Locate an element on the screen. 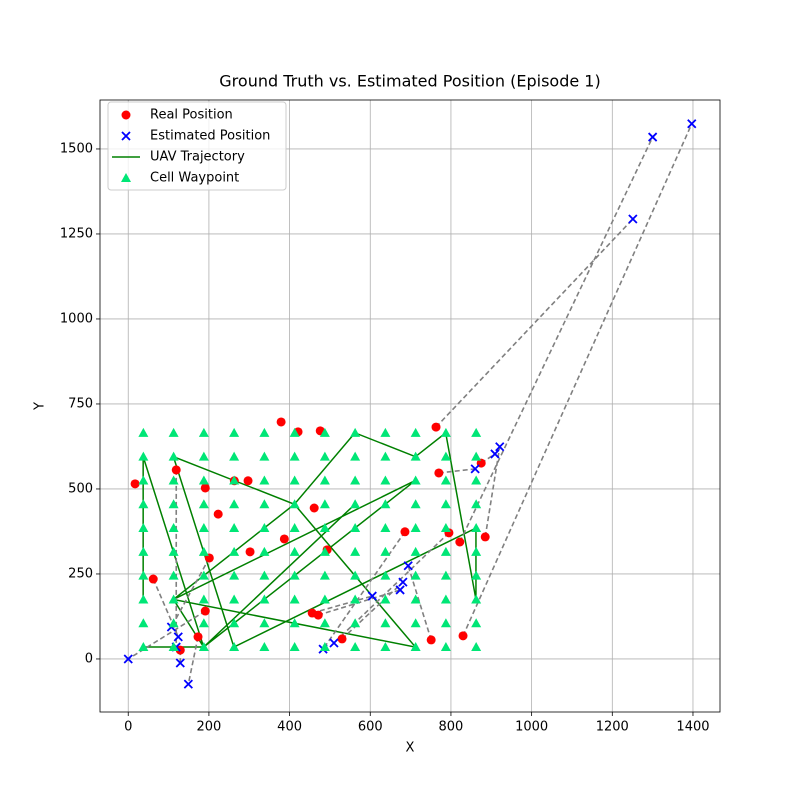 The height and width of the screenshot is (800, 800). y-tick-label: 750 is located at coordinates (80, 403).